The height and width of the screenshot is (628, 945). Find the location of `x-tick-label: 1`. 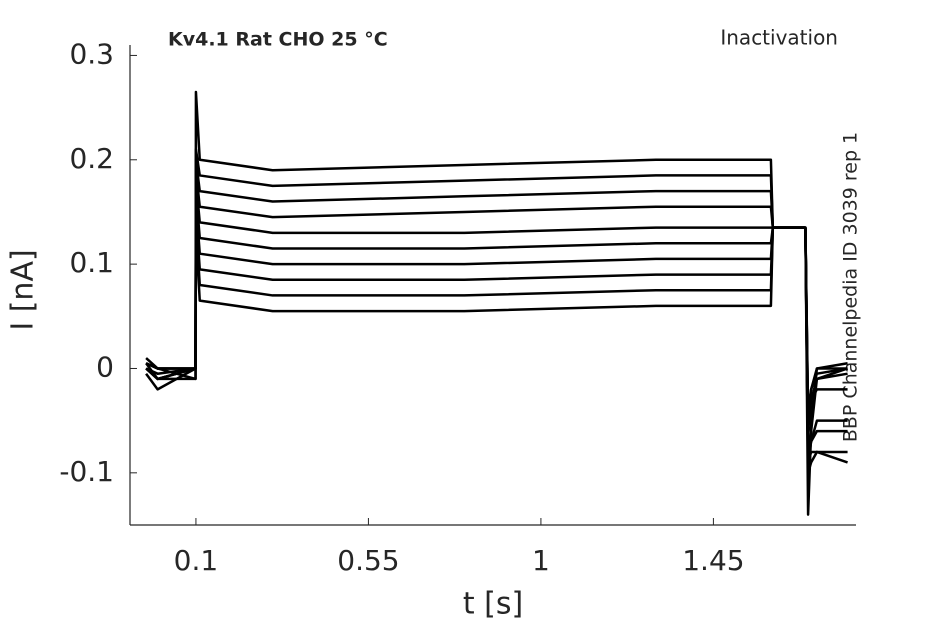

x-tick-label: 1 is located at coordinates (541, 560).